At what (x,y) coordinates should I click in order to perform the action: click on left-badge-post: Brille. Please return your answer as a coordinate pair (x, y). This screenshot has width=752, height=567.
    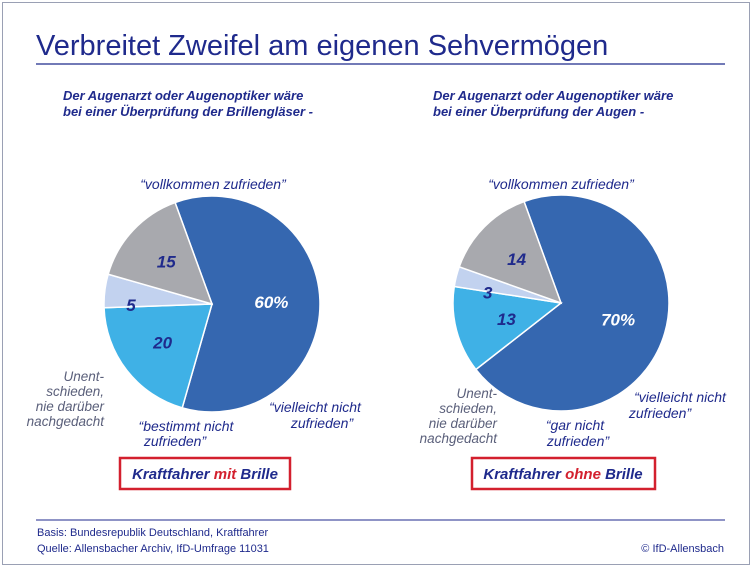
    Looking at the image, I should click on (257, 474).